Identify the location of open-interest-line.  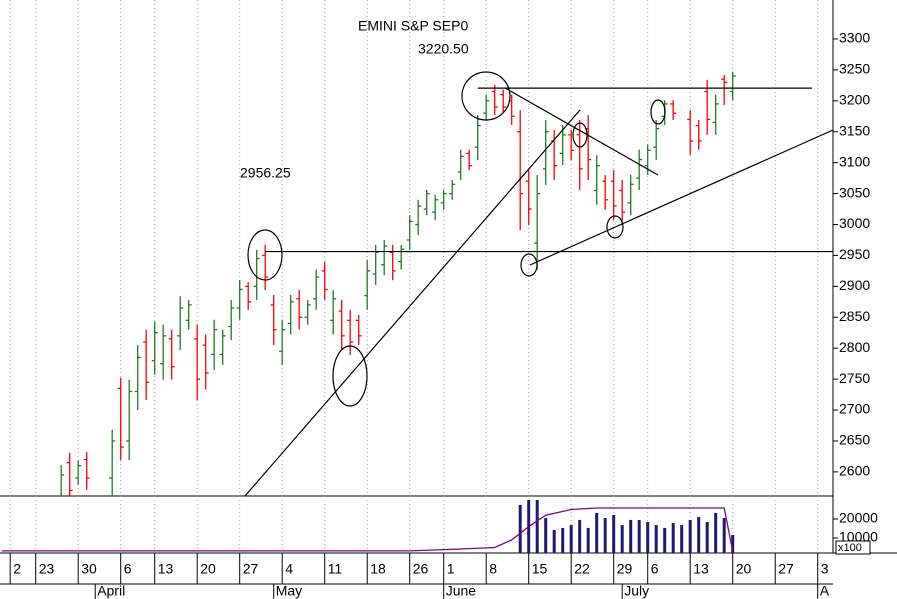
(367, 529).